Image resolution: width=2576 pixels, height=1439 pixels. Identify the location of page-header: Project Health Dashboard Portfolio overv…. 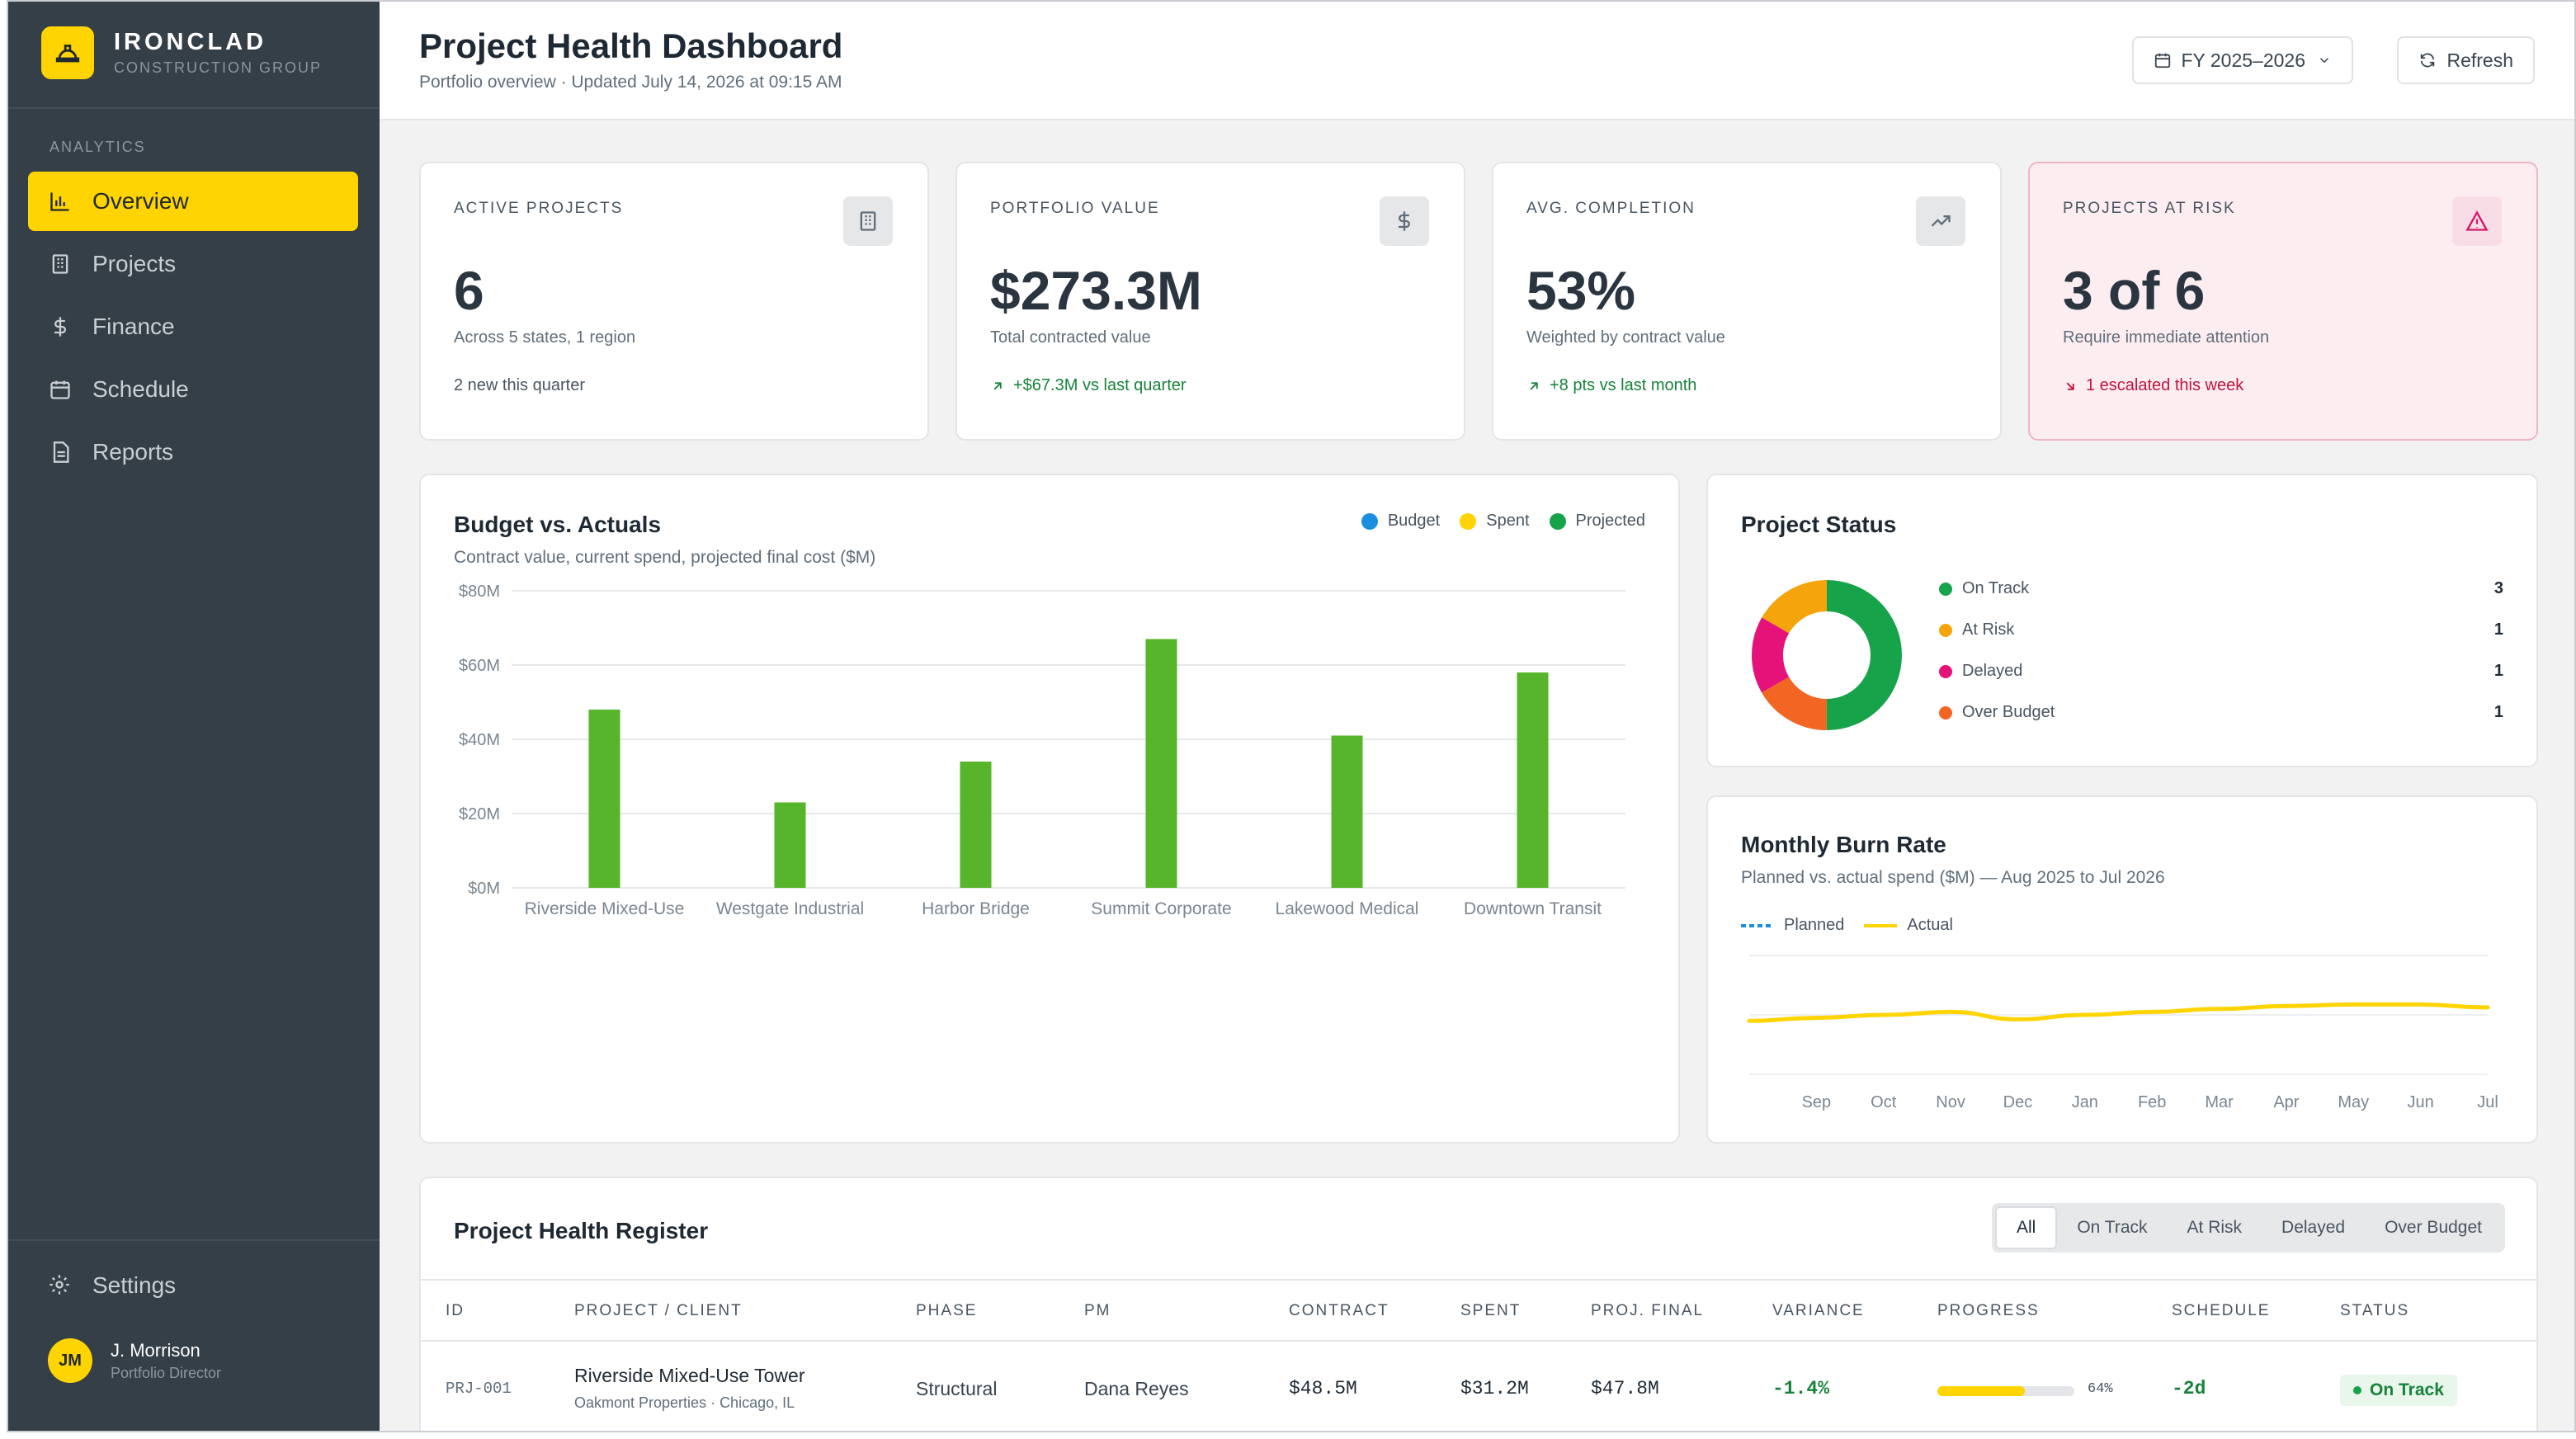
(1477, 61).